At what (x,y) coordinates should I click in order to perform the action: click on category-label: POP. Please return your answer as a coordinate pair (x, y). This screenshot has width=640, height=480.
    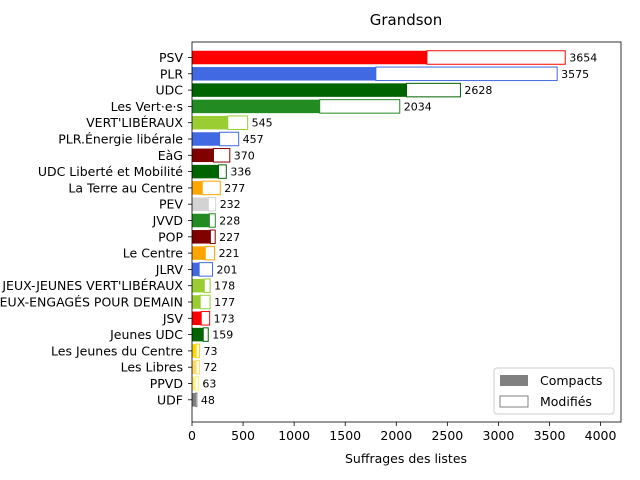
    Looking at the image, I should click on (170, 236).